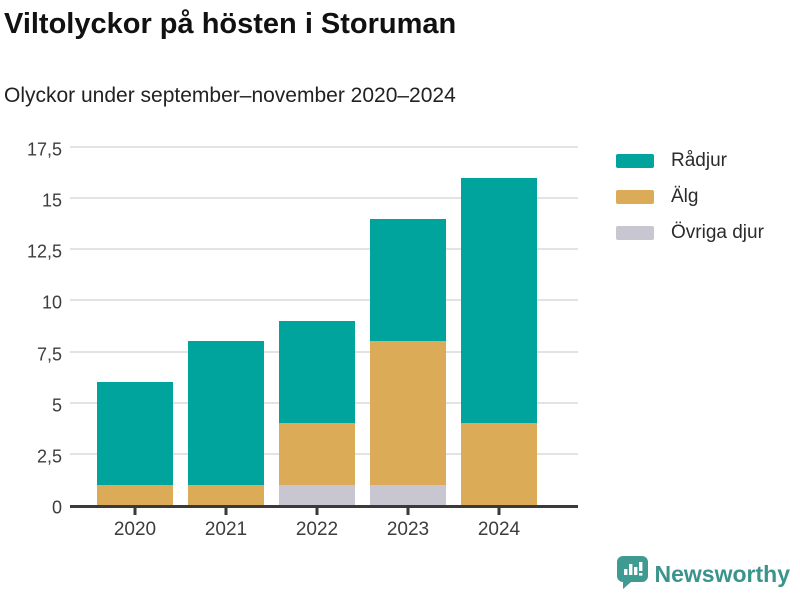  I want to click on legend-label: Övriga djur, so click(717, 232).